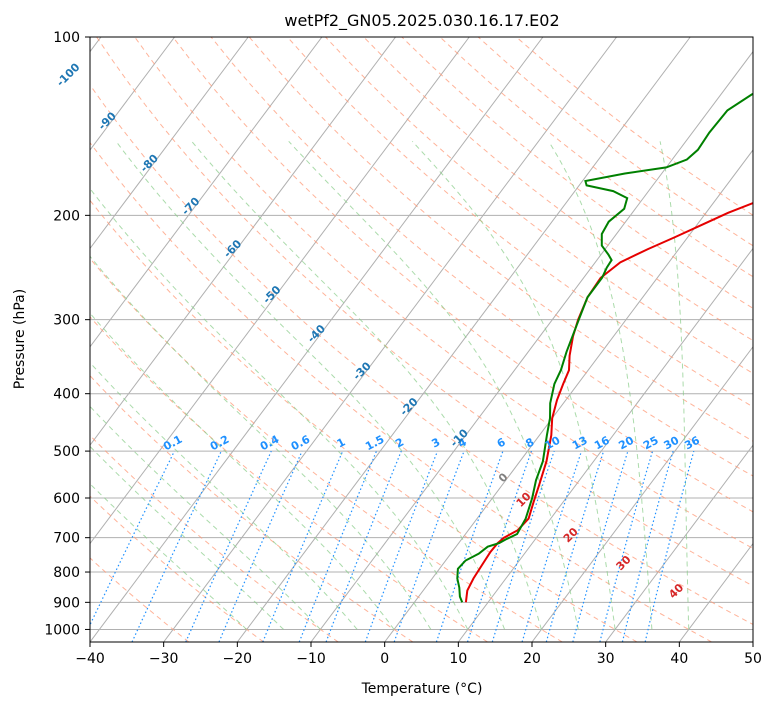 Image resolution: width=775 pixels, height=708 pixels. What do you see at coordinates (571, 535) in the screenshot?
I see `dry-adiabat-label: 20` at bounding box center [571, 535].